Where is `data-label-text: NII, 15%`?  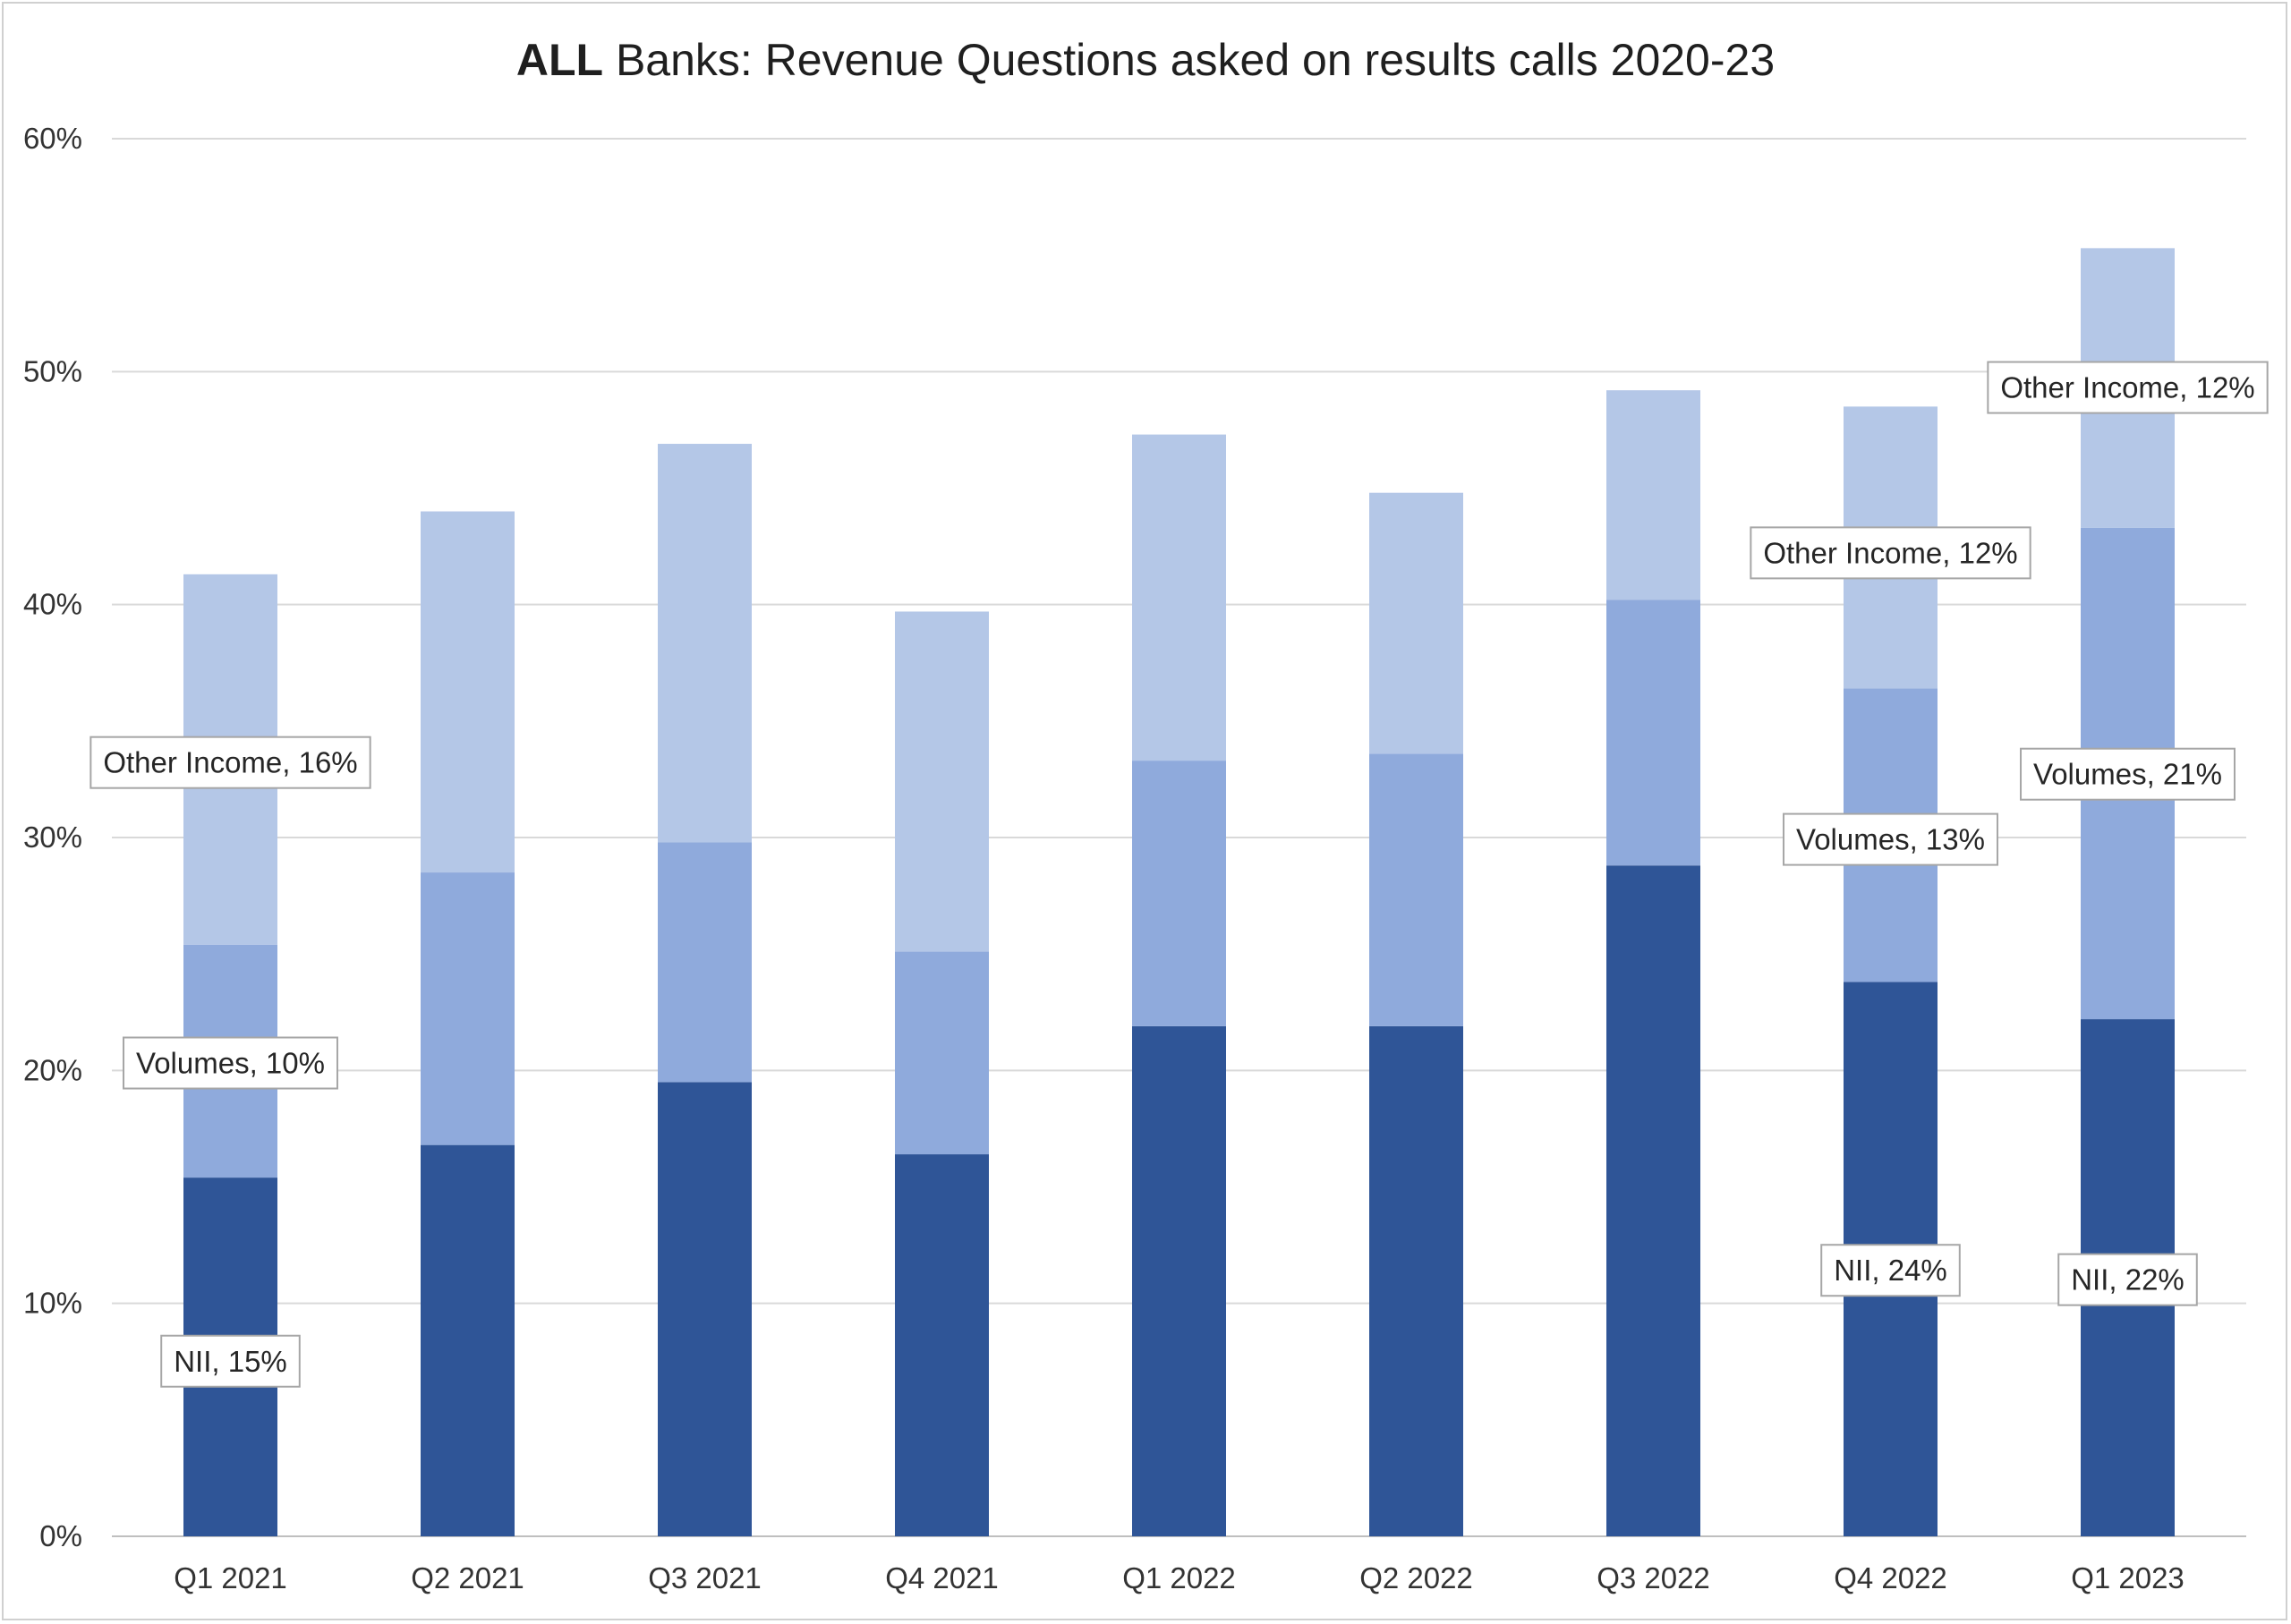
data-label-text: NII, 15% is located at coordinates (230, 1361).